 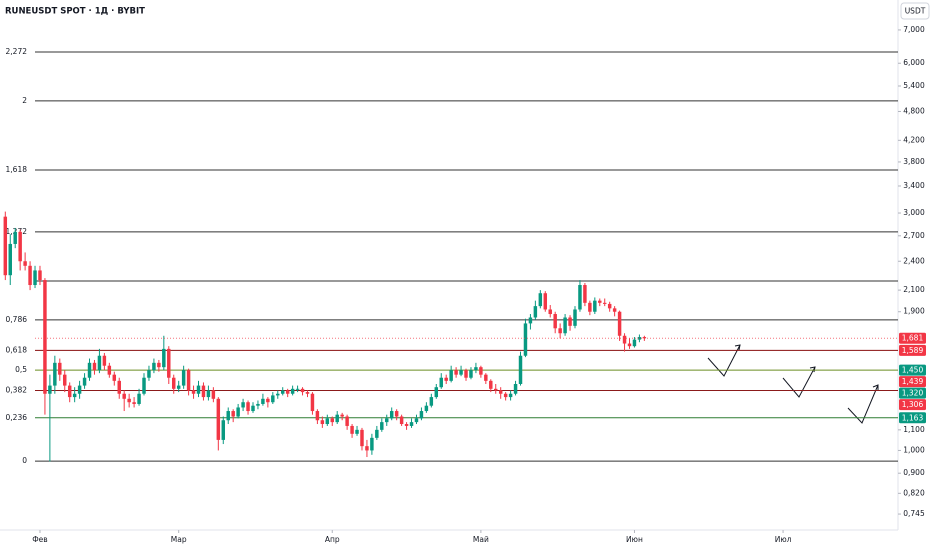 I want to click on currency: USDT, so click(x=915, y=11).